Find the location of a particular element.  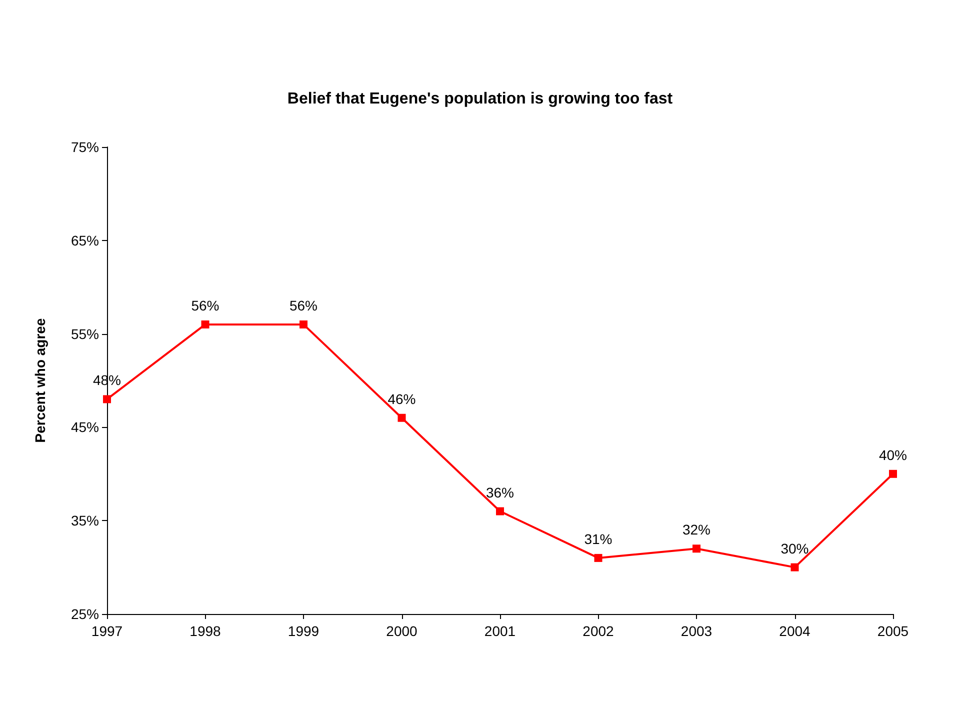

y-tick-label: 75% is located at coordinates (84, 147).